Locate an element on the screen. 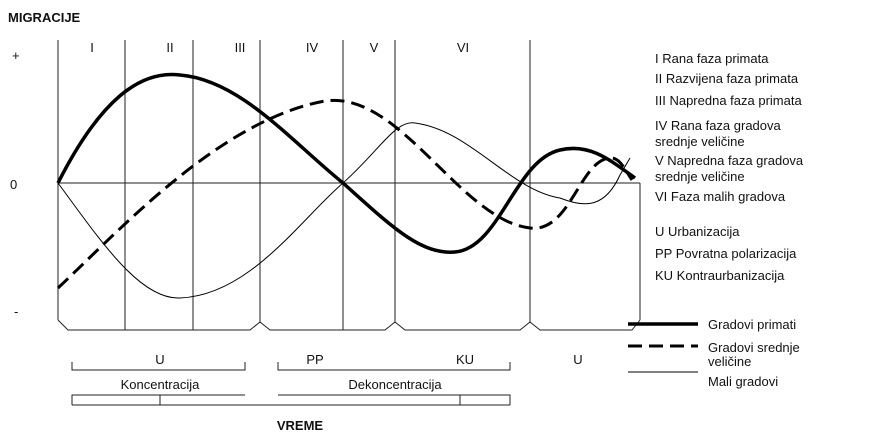 This screenshot has width=880, height=436. phase: II is located at coordinates (169, 47).